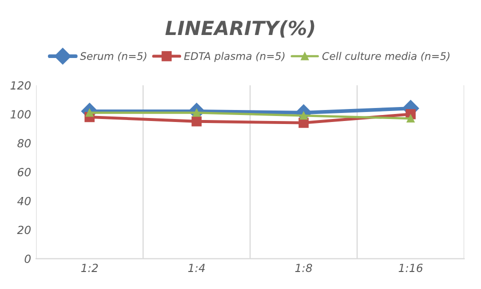  Describe the element at coordinates (24, 143) in the screenshot. I see `y-tick-label: 80` at that location.